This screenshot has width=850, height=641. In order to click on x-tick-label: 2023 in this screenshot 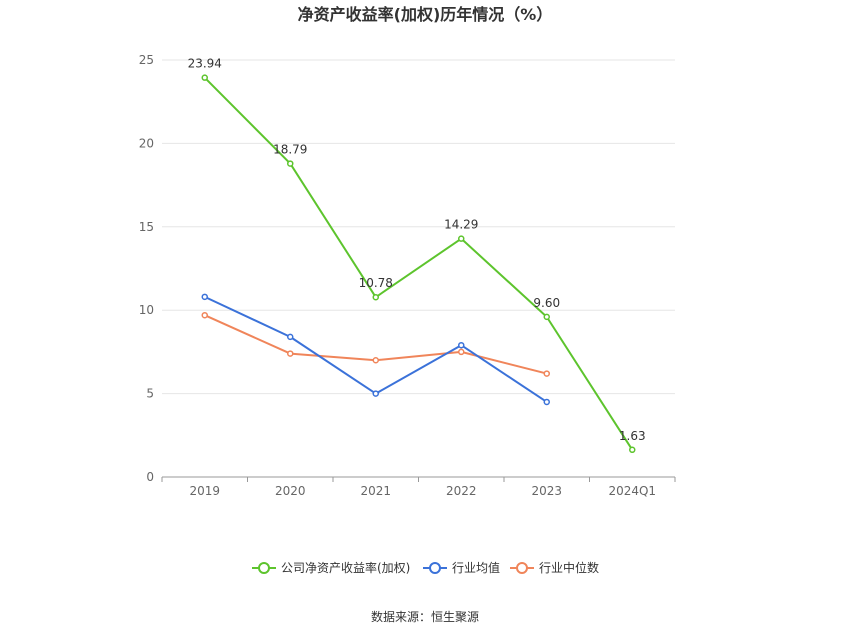, I will do `click(546, 491)`.